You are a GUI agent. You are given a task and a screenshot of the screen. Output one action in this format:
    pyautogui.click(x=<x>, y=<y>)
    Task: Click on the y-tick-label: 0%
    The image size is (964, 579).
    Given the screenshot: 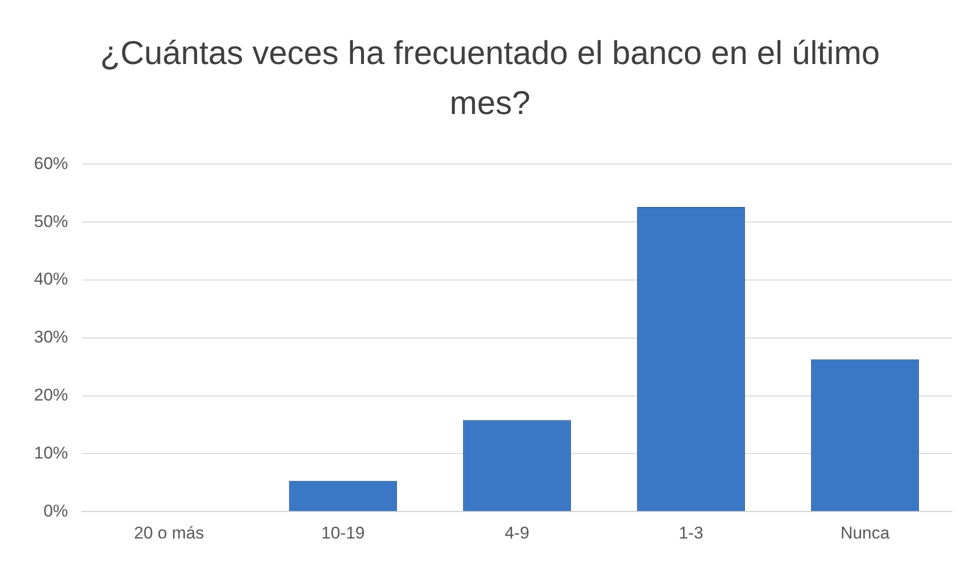 What is the action you would take?
    pyautogui.click(x=55, y=510)
    